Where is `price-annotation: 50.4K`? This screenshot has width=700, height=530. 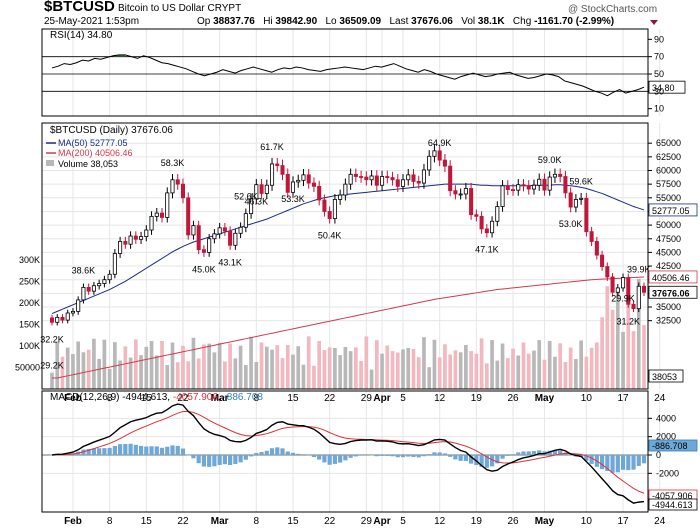 price-annotation: 50.4K is located at coordinates (330, 236).